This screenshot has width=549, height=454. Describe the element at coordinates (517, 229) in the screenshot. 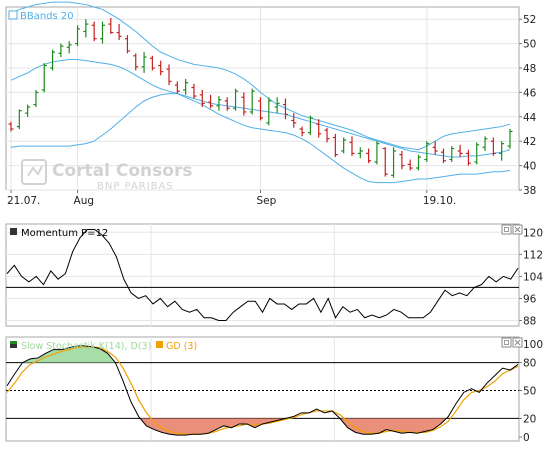

I see `momentum-close-button` at that location.